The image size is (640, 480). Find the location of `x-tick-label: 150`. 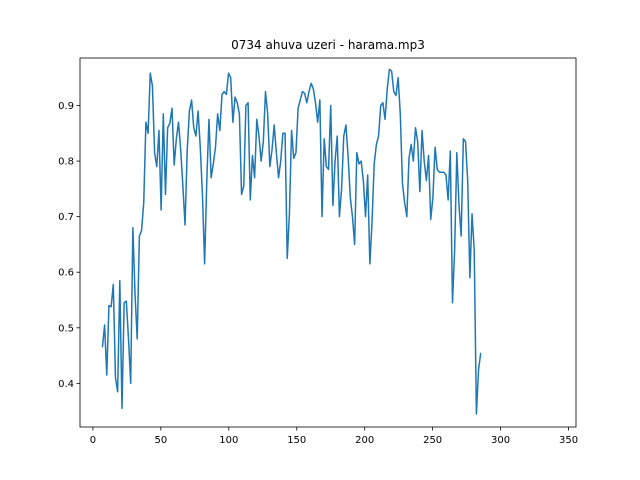

x-tick-label: 150 is located at coordinates (296, 440).